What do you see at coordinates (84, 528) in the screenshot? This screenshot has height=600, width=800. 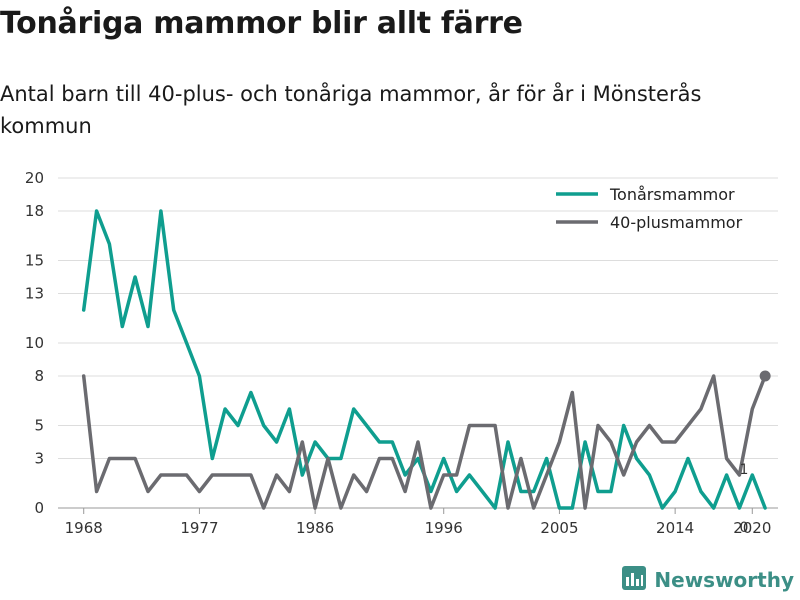 I see `x-tick-label: 1968` at bounding box center [84, 528].